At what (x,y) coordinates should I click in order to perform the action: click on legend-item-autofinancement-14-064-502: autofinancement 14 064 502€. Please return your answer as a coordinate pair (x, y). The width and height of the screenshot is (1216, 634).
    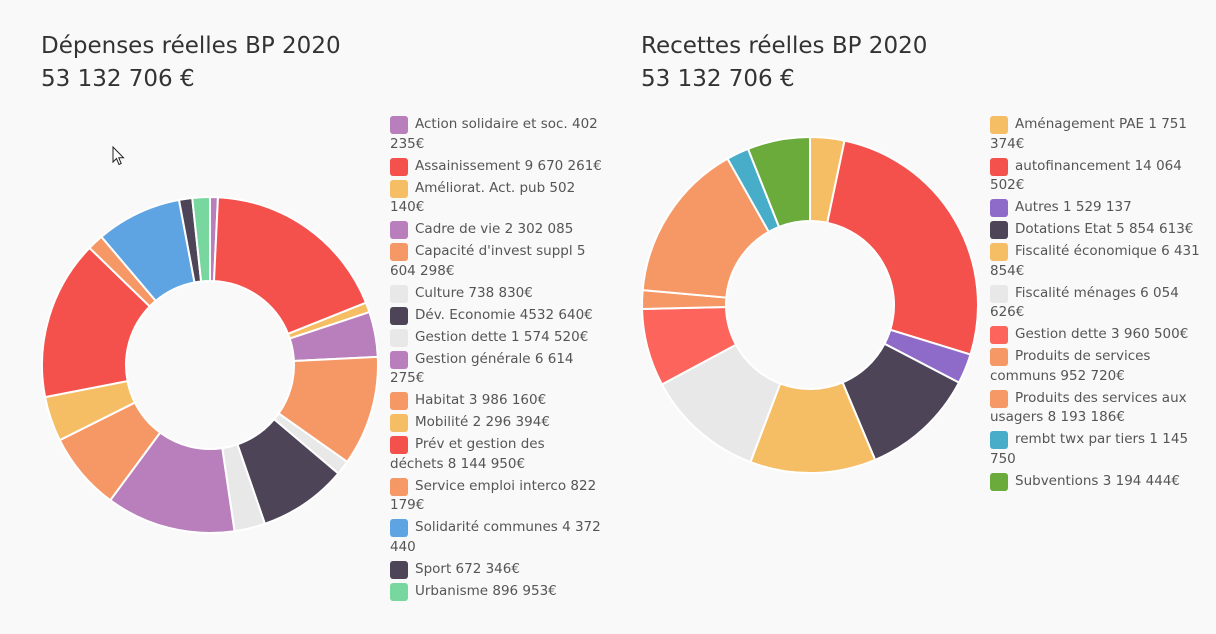
    Looking at the image, I should click on (1096, 176).